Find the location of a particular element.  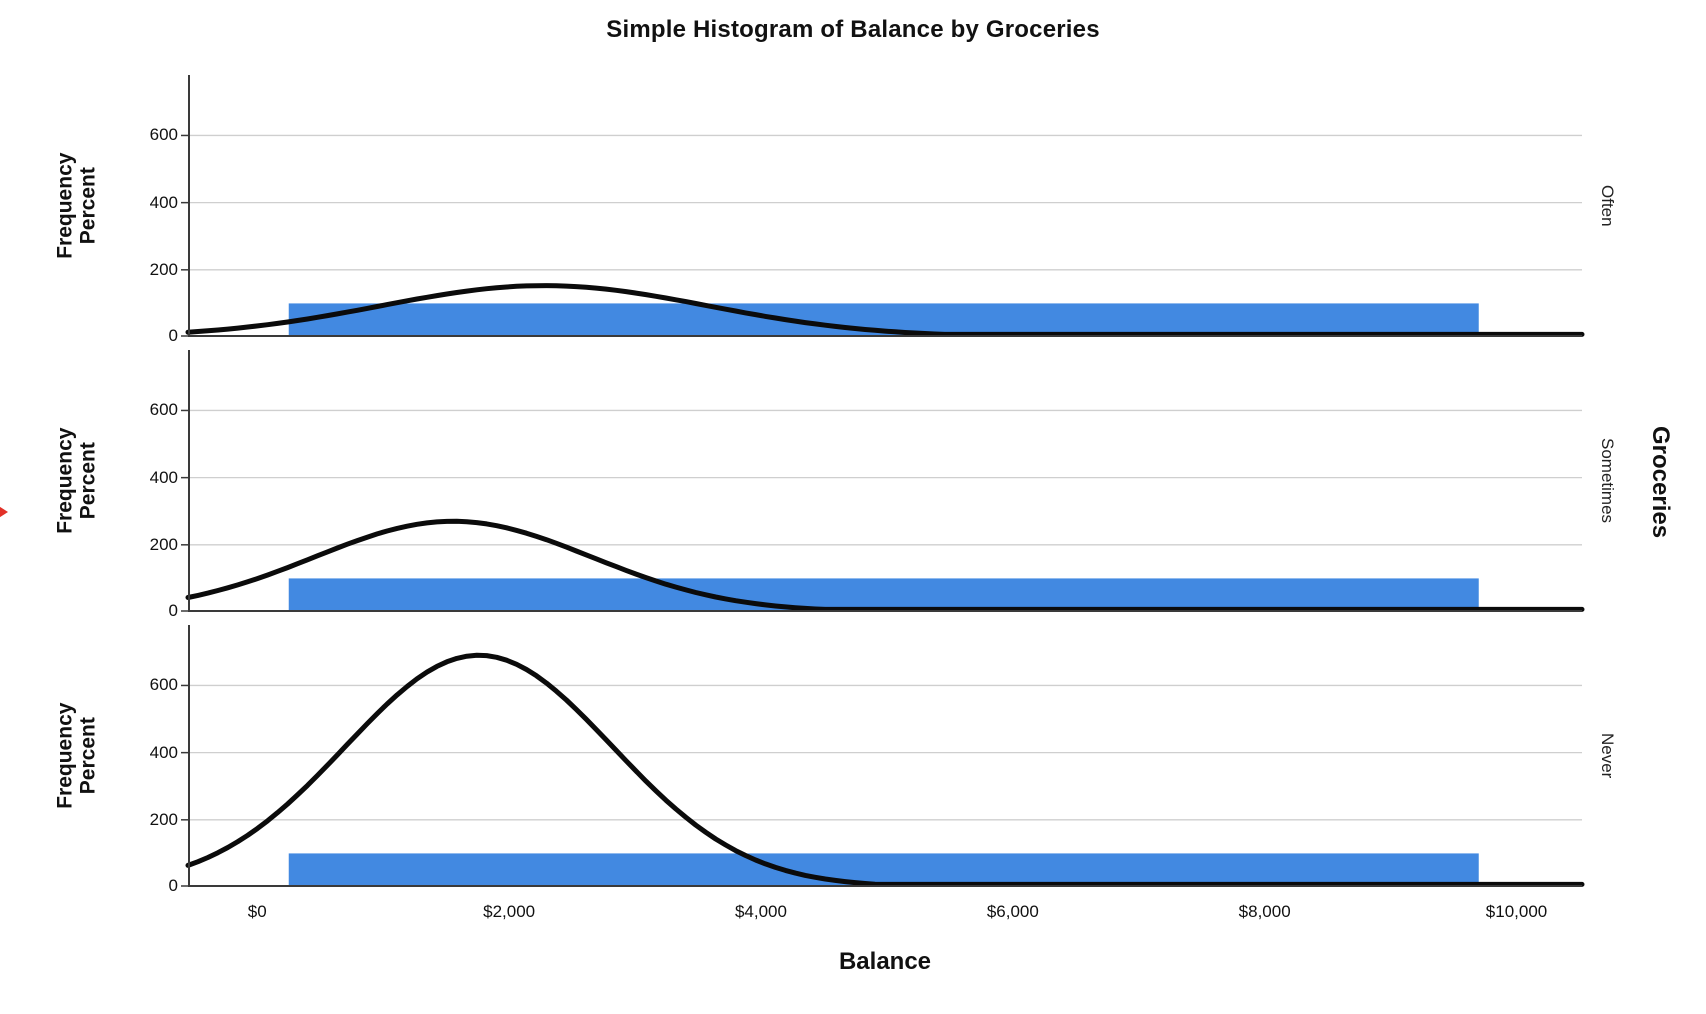

x-tick-label: $8,000 is located at coordinates (1264, 911).